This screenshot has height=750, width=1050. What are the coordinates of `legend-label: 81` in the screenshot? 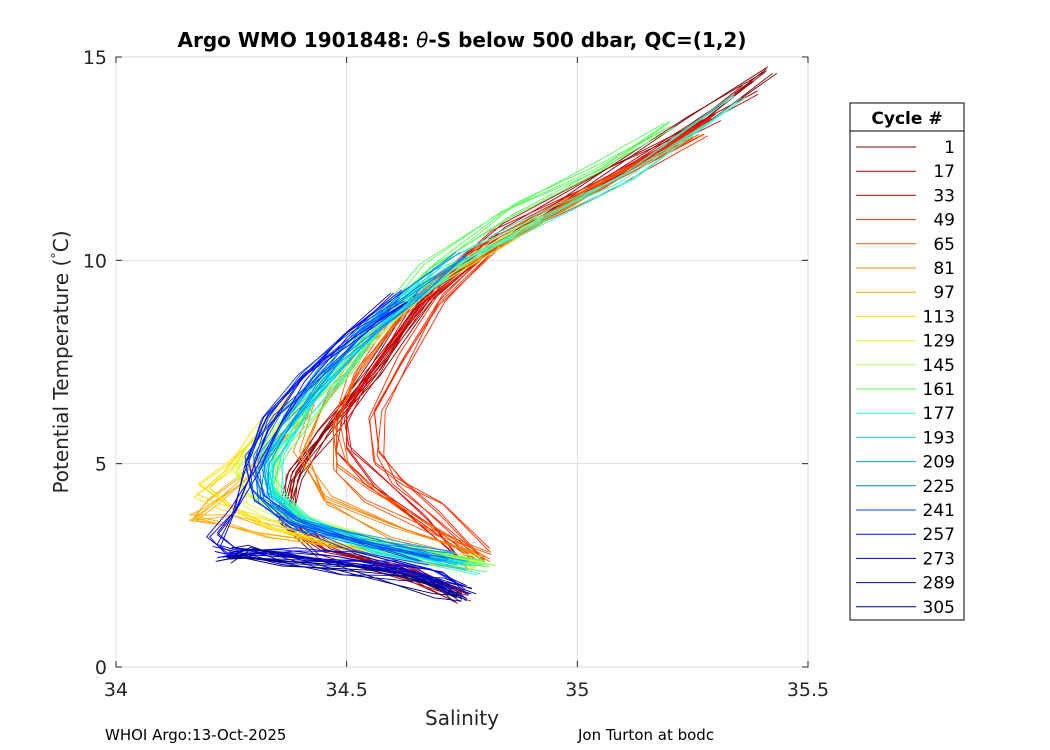 It's located at (944, 269).